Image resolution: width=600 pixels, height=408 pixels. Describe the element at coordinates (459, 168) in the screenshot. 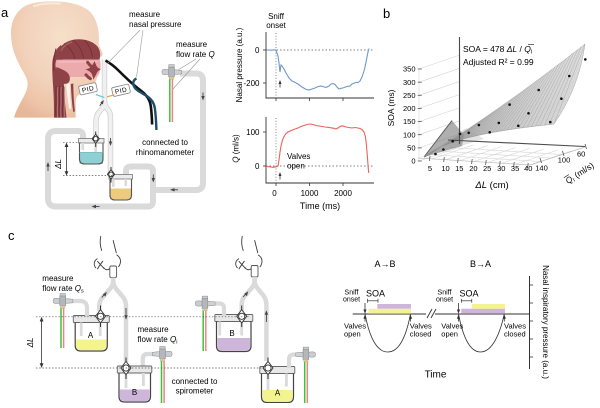

I see `svg-text: 15` at that location.